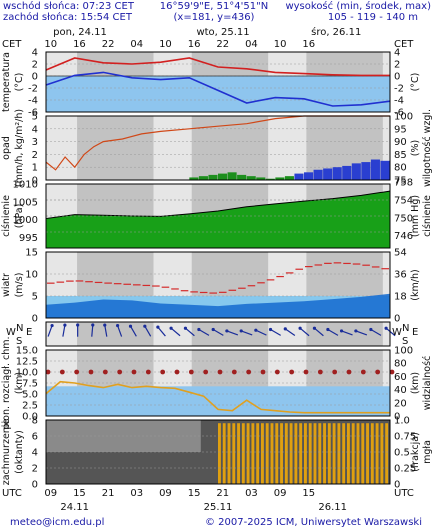 Image resolution: width=434 pixels, height=530 pixels. Describe the element at coordinates (222, 44) in the screenshot. I see `top-hour-6: 22` at that location.